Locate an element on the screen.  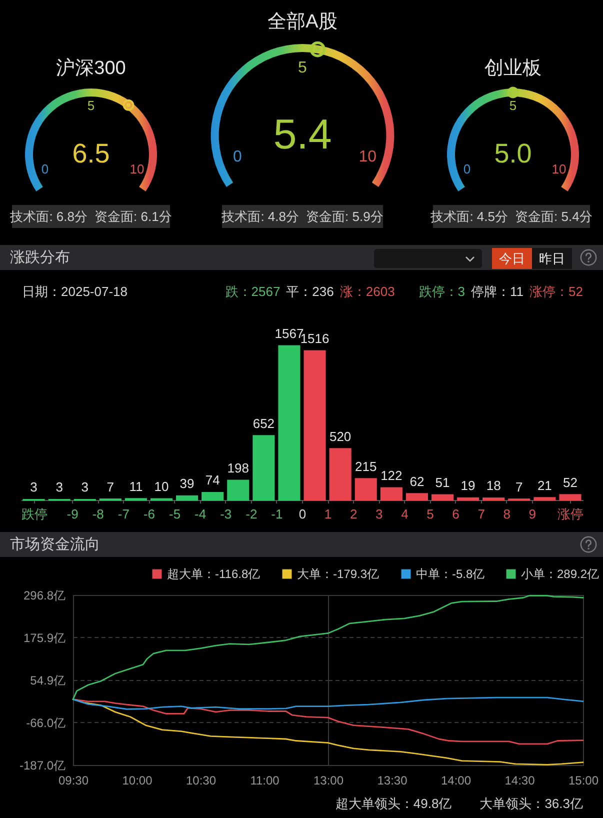
data-label: 198 is located at coordinates (238, 468).